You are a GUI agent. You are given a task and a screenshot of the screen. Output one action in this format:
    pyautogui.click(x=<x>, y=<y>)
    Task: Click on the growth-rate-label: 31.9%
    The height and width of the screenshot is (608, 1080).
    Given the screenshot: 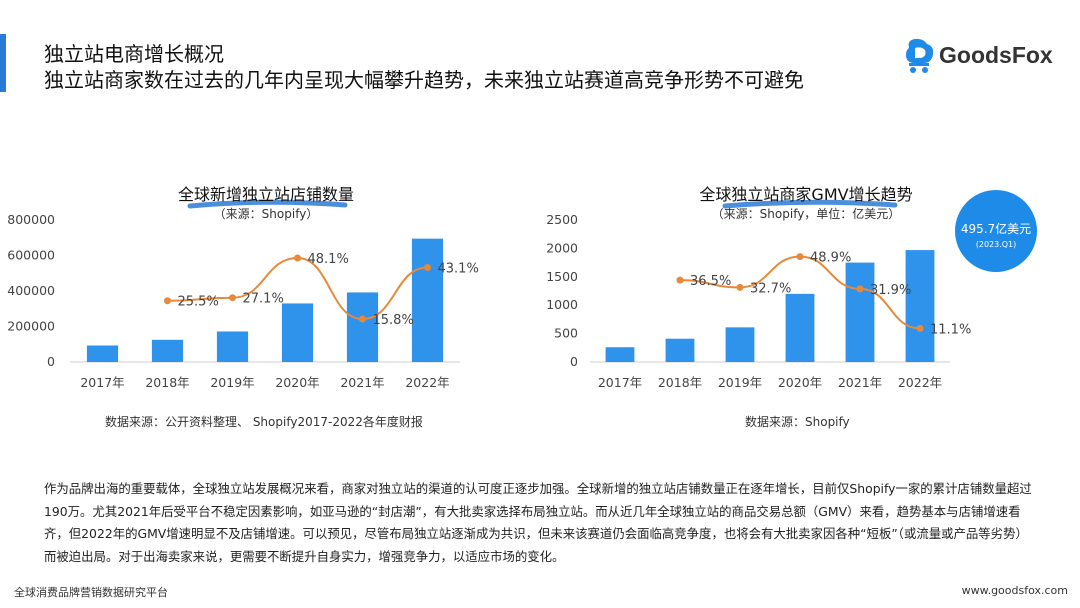 What is the action you would take?
    pyautogui.click(x=890, y=290)
    